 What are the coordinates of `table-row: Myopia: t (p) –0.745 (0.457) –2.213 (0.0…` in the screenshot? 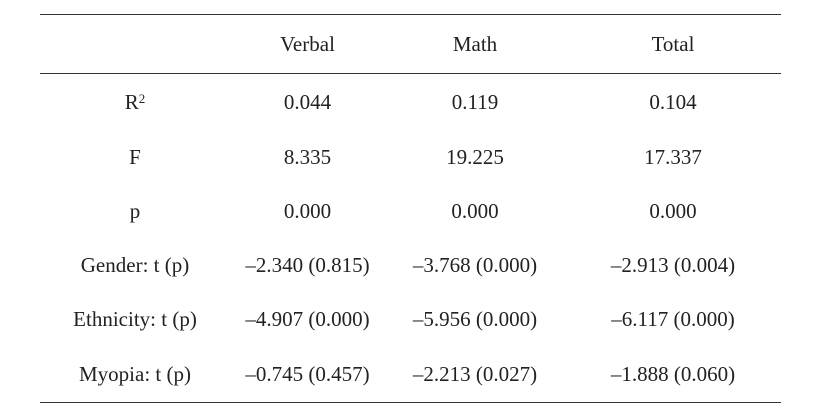 It's located at (410, 374).